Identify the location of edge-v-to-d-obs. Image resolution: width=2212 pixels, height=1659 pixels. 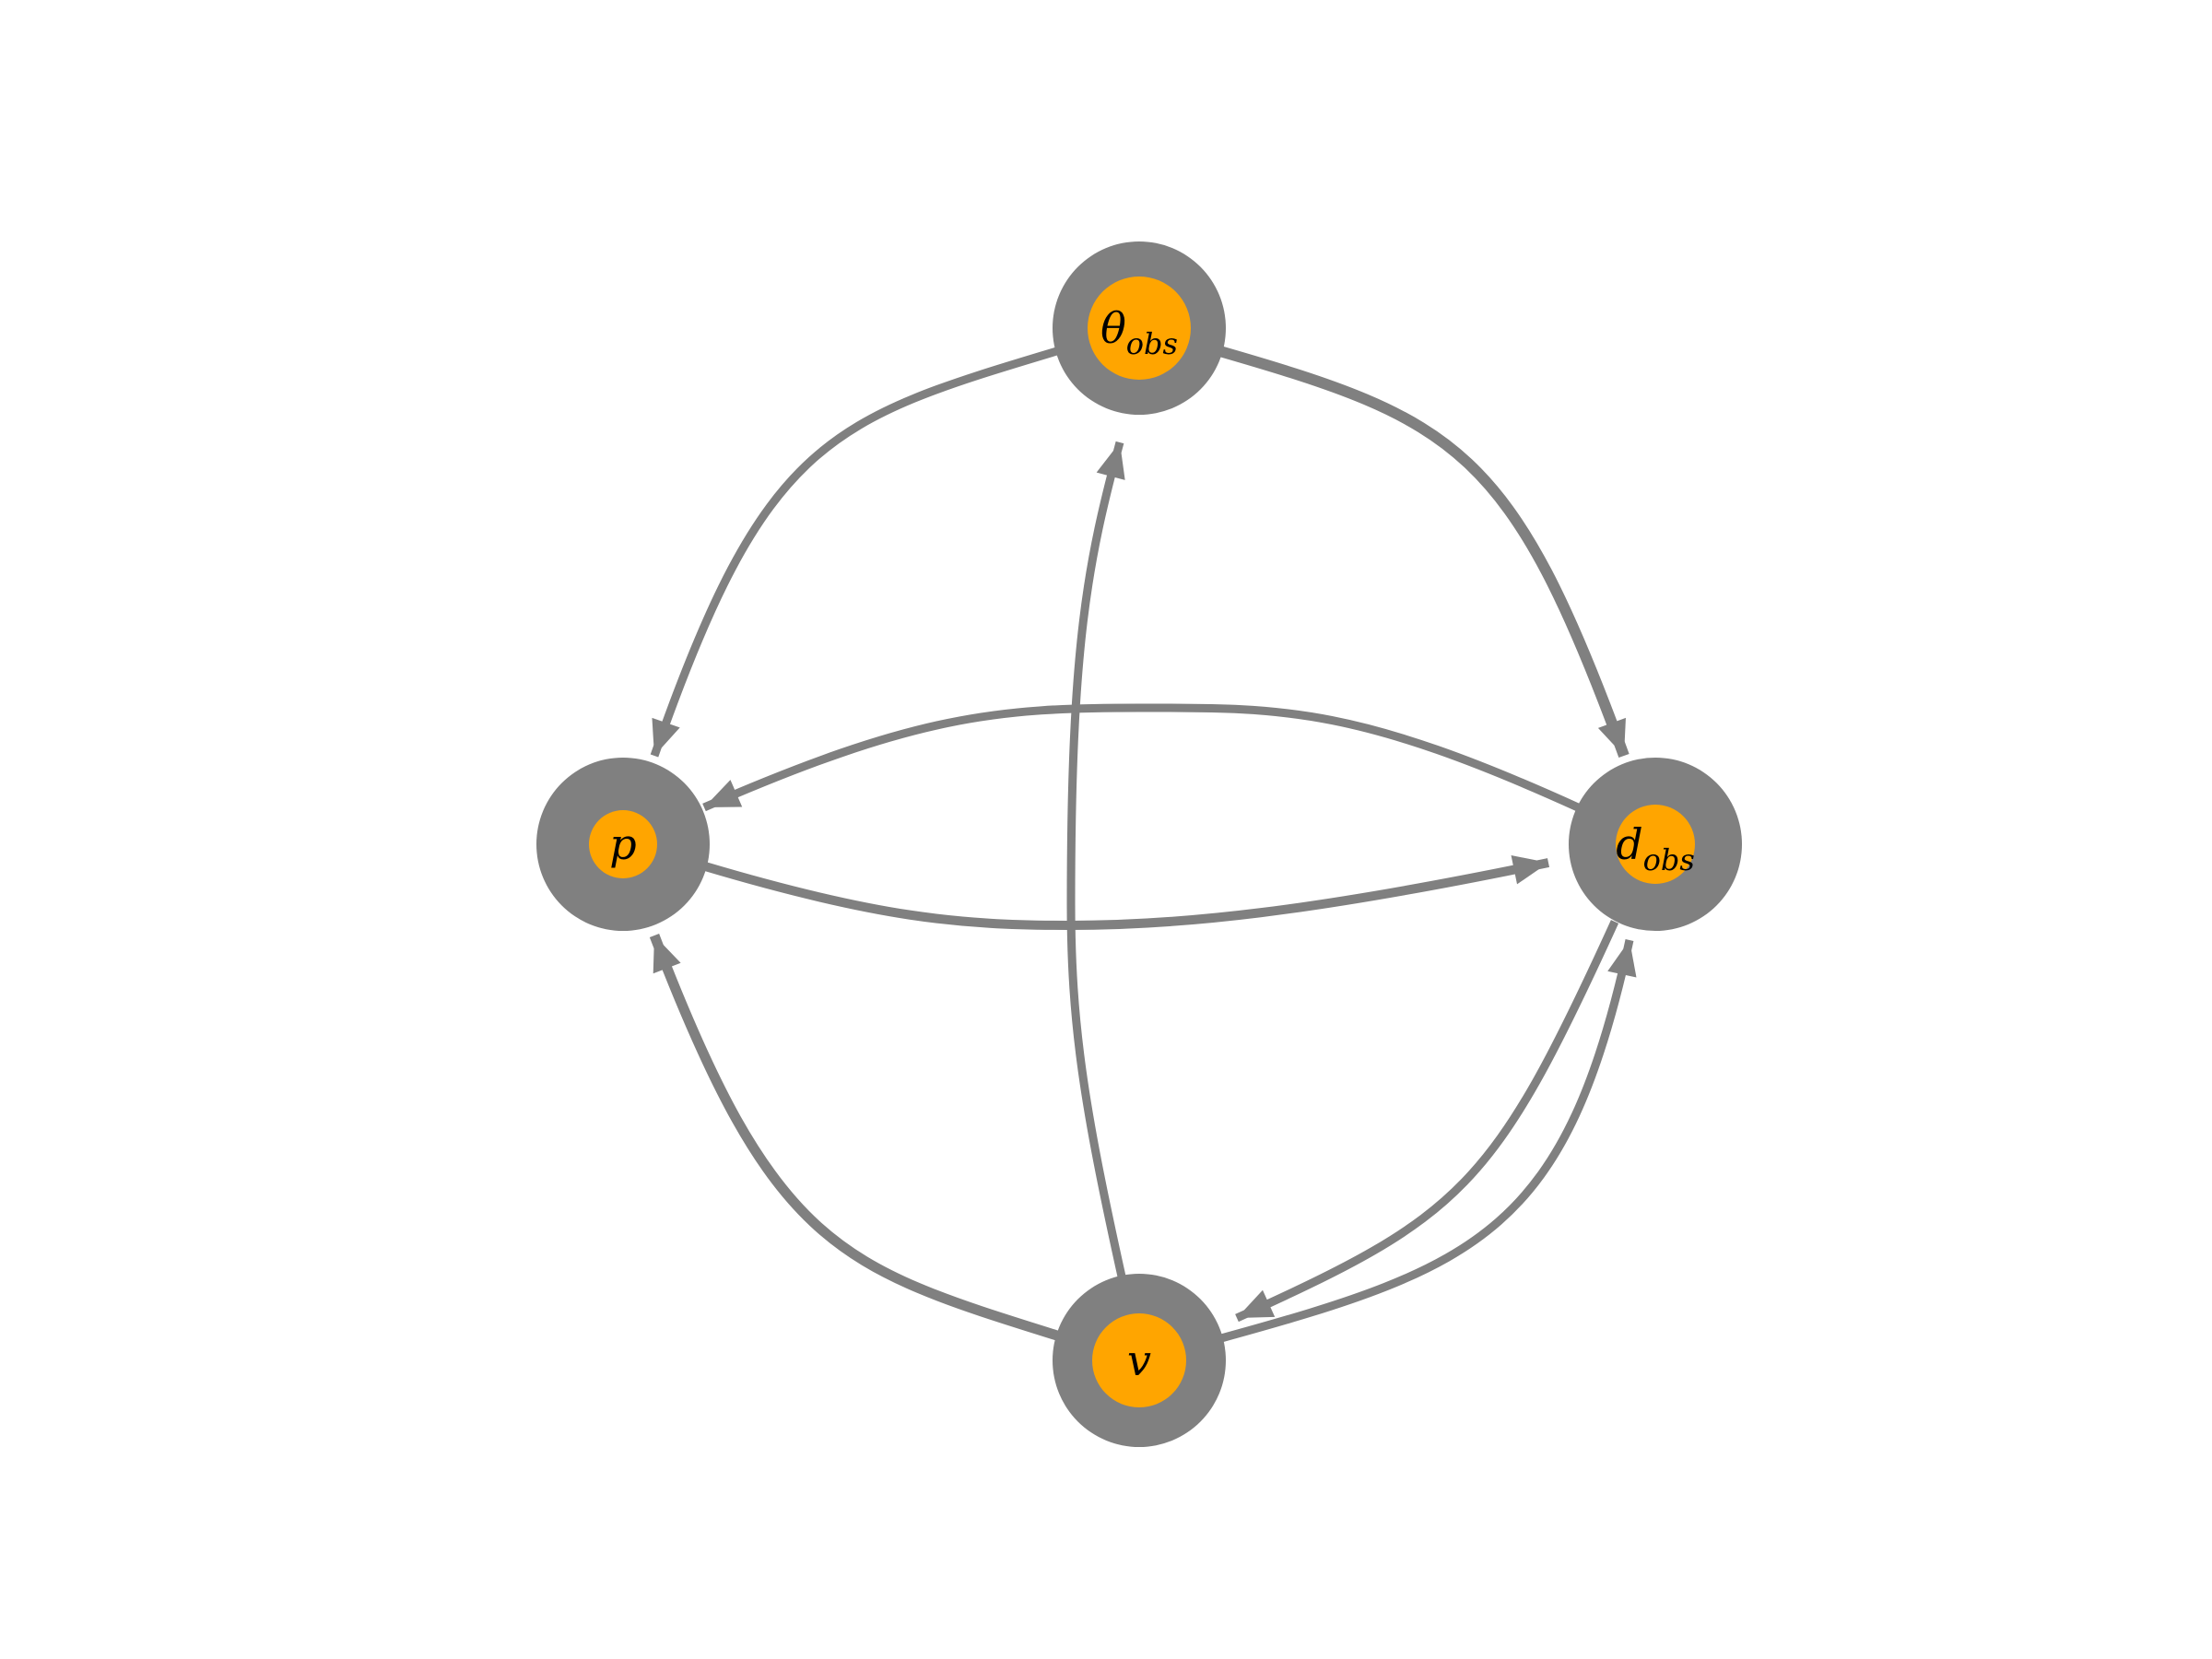
(1426, 1141).